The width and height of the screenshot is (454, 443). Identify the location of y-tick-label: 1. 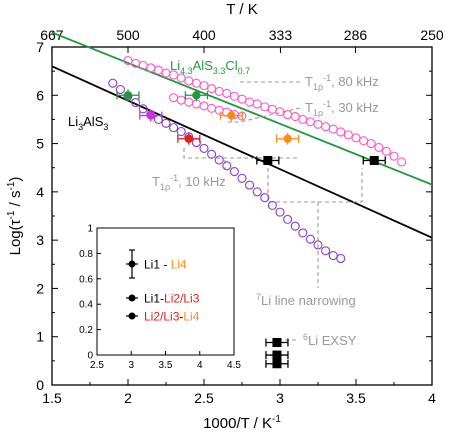
(40, 337).